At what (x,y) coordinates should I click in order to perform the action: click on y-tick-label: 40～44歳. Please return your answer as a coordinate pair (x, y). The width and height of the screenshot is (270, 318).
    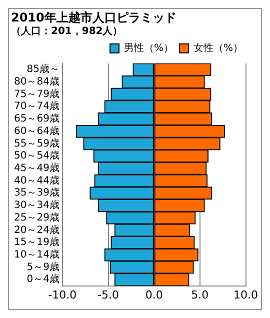
    Looking at the image, I should click on (37, 180).